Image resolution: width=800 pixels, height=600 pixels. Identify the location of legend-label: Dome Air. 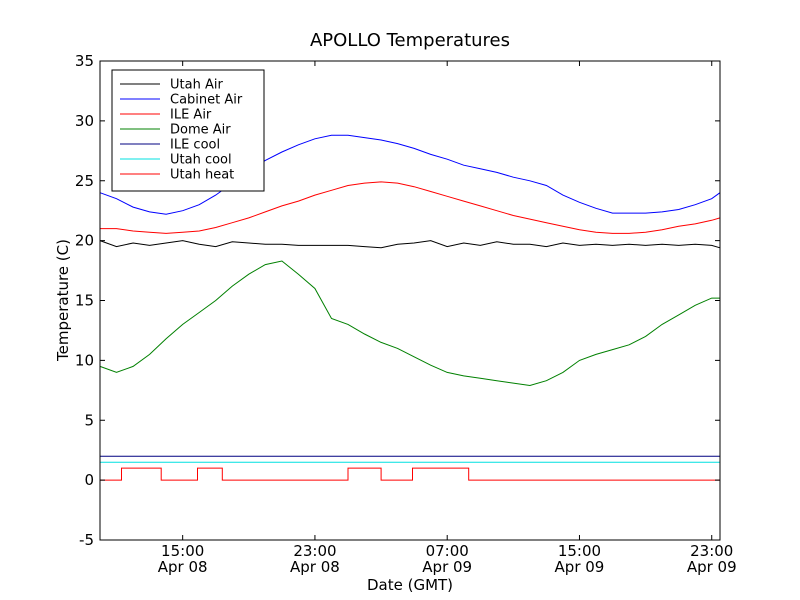
(200, 130).